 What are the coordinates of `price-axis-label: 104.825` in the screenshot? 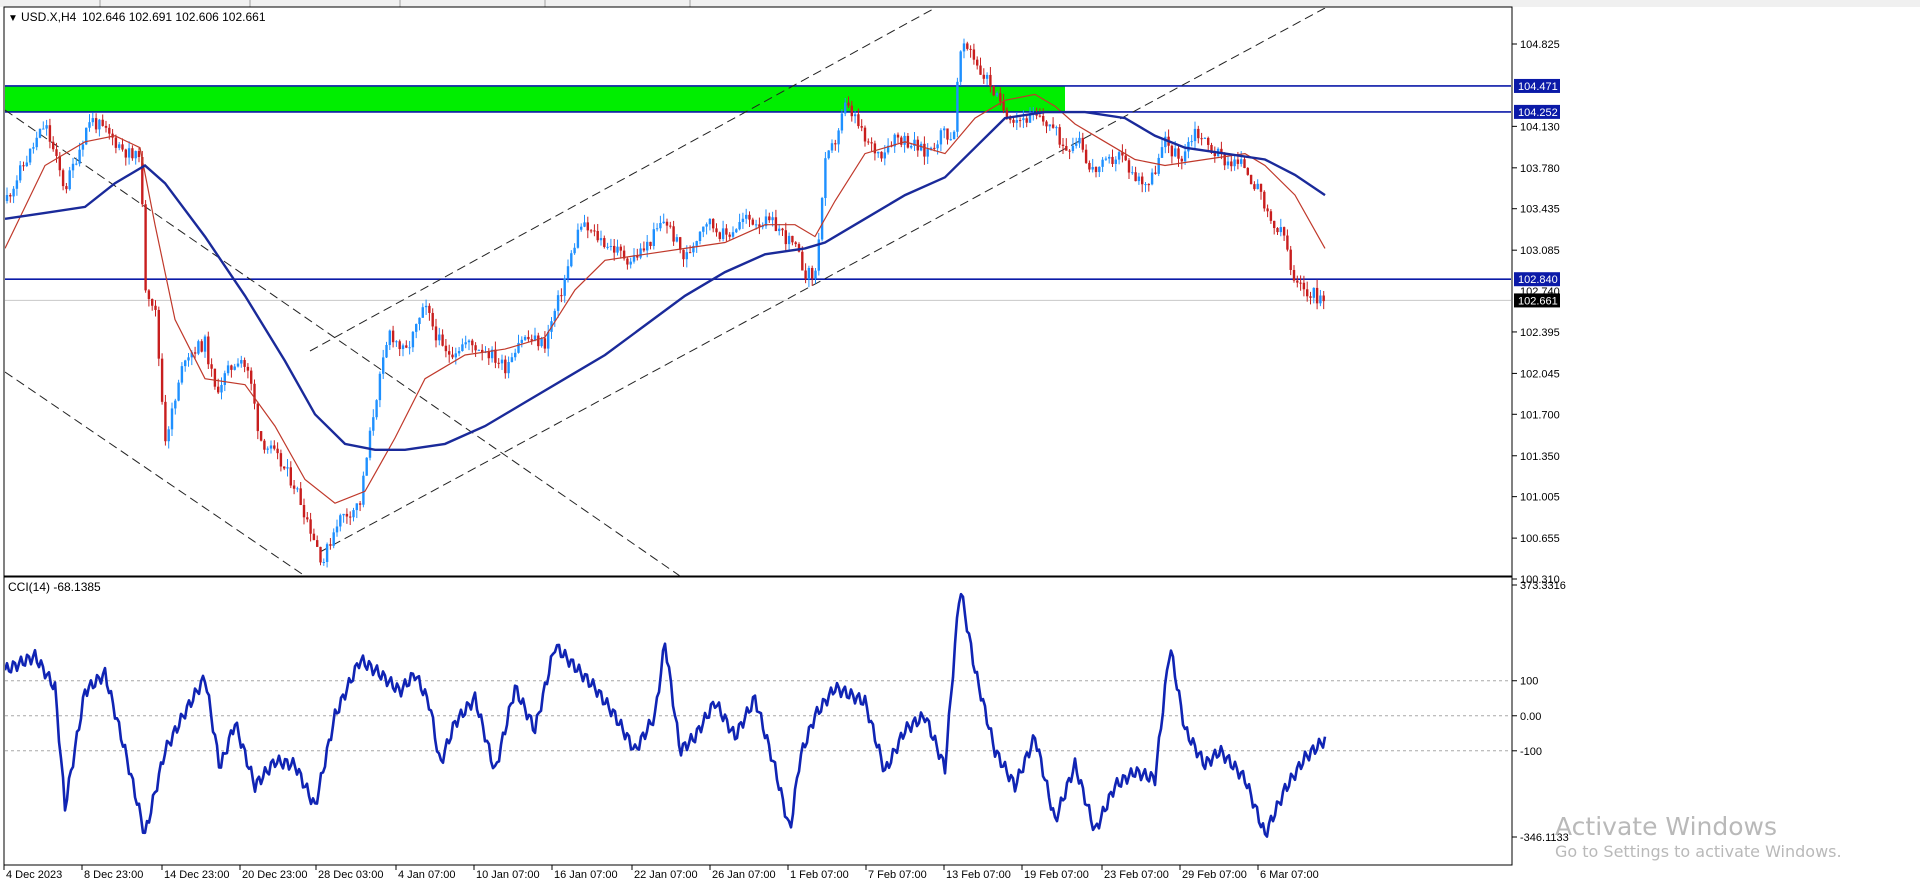 It's located at (1540, 45).